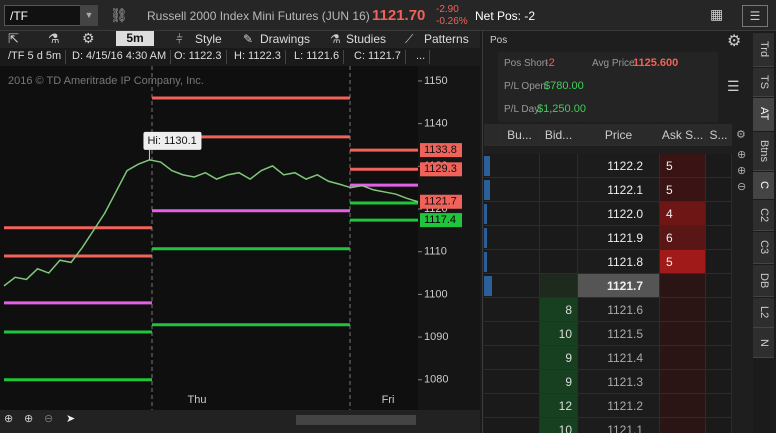 The height and width of the screenshot is (433, 776). What do you see at coordinates (135, 38) in the screenshot?
I see `interval: 5m` at bounding box center [135, 38].